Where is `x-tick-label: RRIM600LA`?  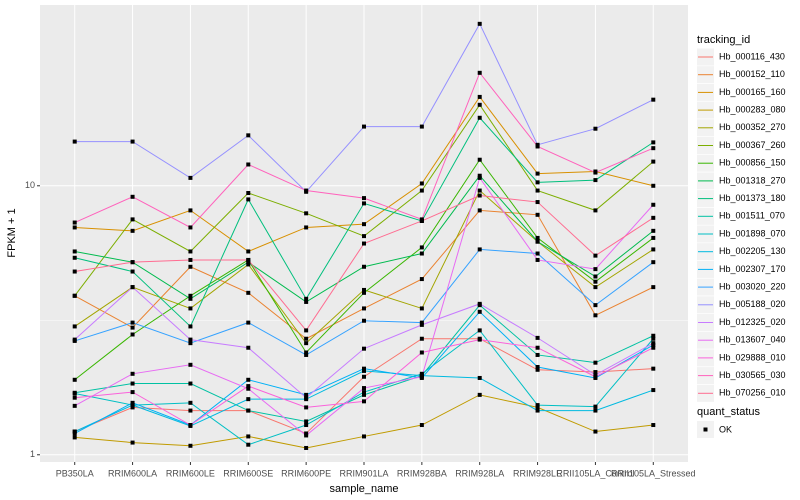
x-tick-label: RRIM600LA is located at coordinates (132, 473).